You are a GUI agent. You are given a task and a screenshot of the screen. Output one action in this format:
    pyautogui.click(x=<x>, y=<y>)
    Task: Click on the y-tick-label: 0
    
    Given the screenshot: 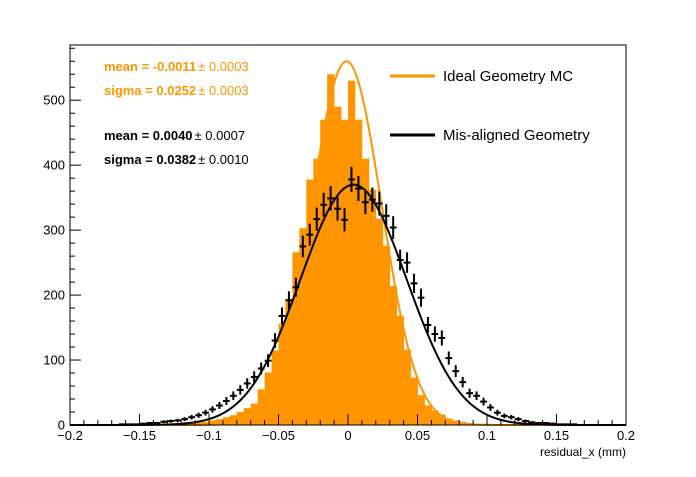 What is the action you would take?
    pyautogui.click(x=61, y=425)
    